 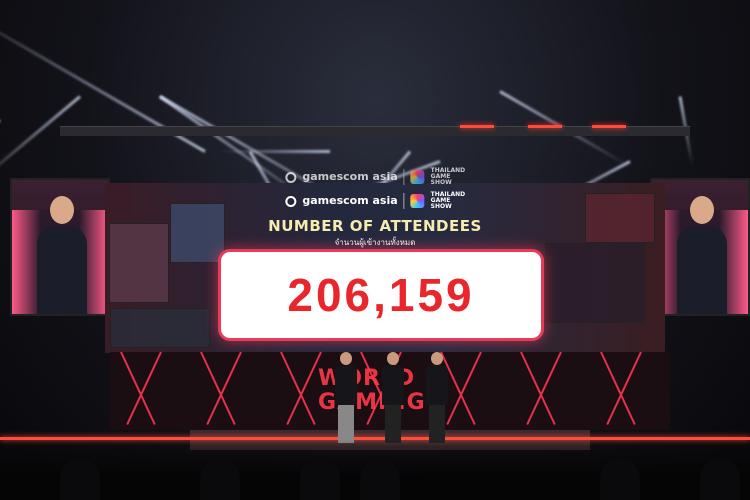 I want to click on attendee-counter: 206,159, so click(x=381, y=295).